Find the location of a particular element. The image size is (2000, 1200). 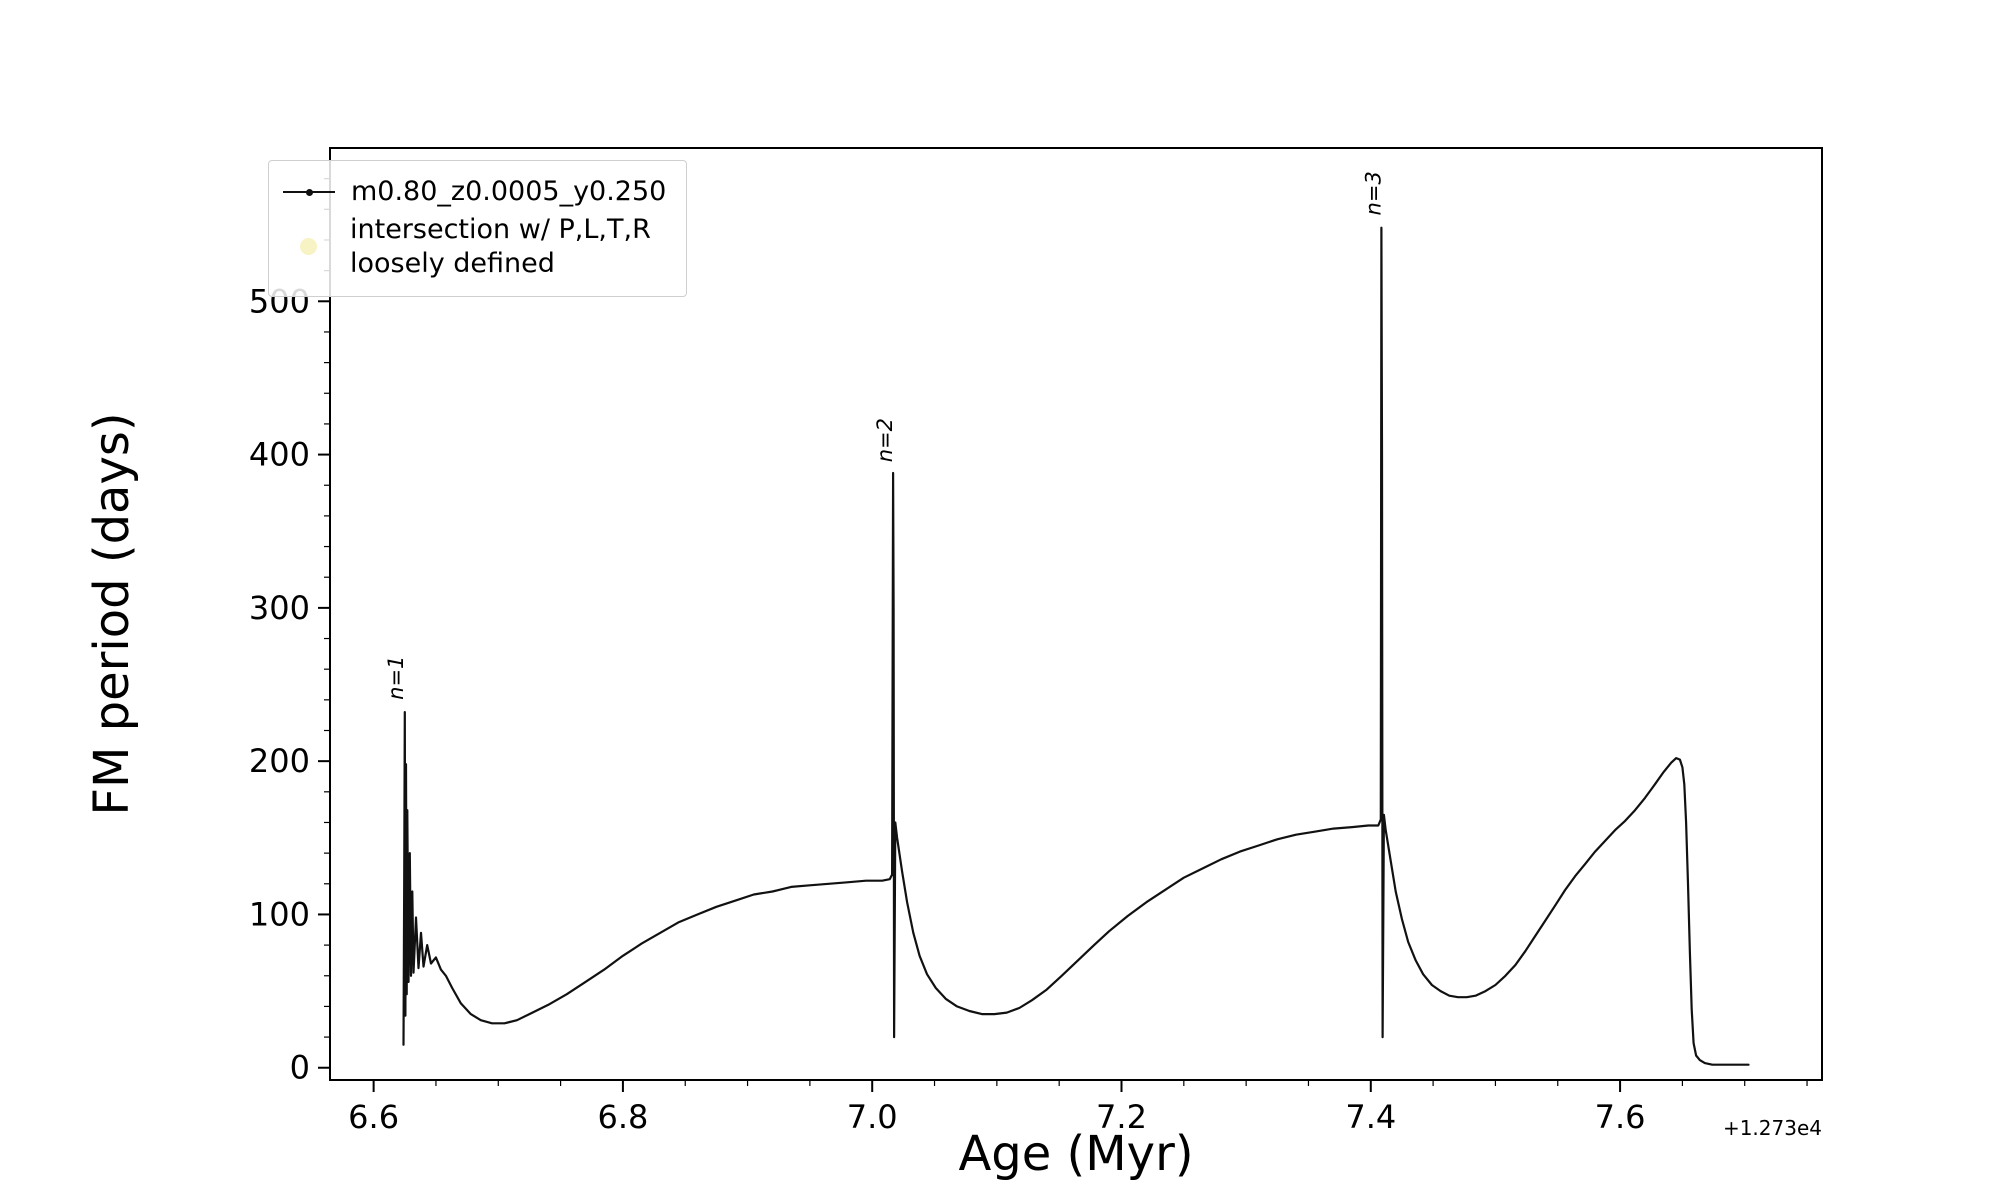

y-tick-label: 0 is located at coordinates (300, 1068).